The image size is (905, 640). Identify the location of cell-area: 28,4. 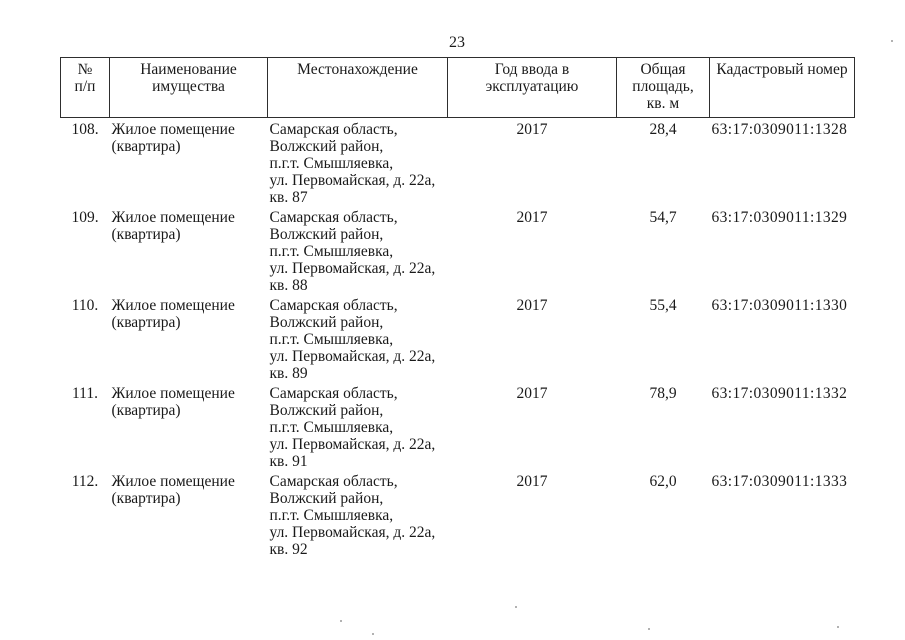
(663, 129).